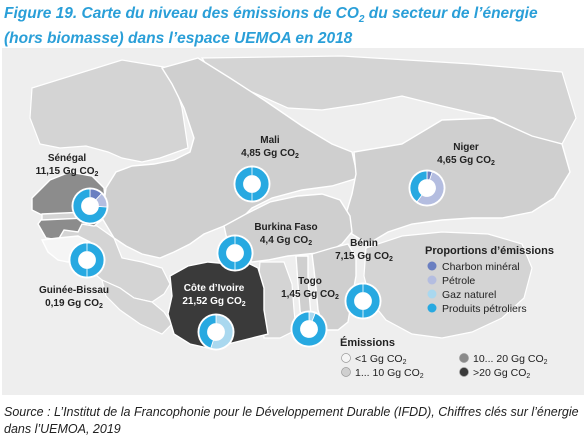 This screenshot has height=444, width=587. I want to click on label-niger-name: Niger, so click(466, 147).